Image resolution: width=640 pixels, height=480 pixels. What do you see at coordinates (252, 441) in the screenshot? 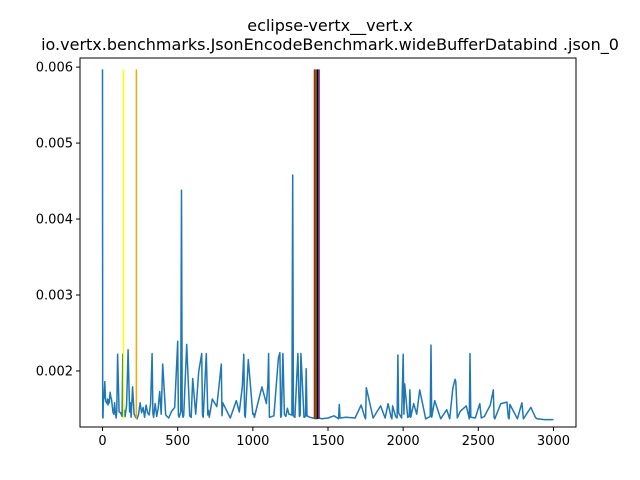
I see `x-tick-label-2: 1000` at bounding box center [252, 441].